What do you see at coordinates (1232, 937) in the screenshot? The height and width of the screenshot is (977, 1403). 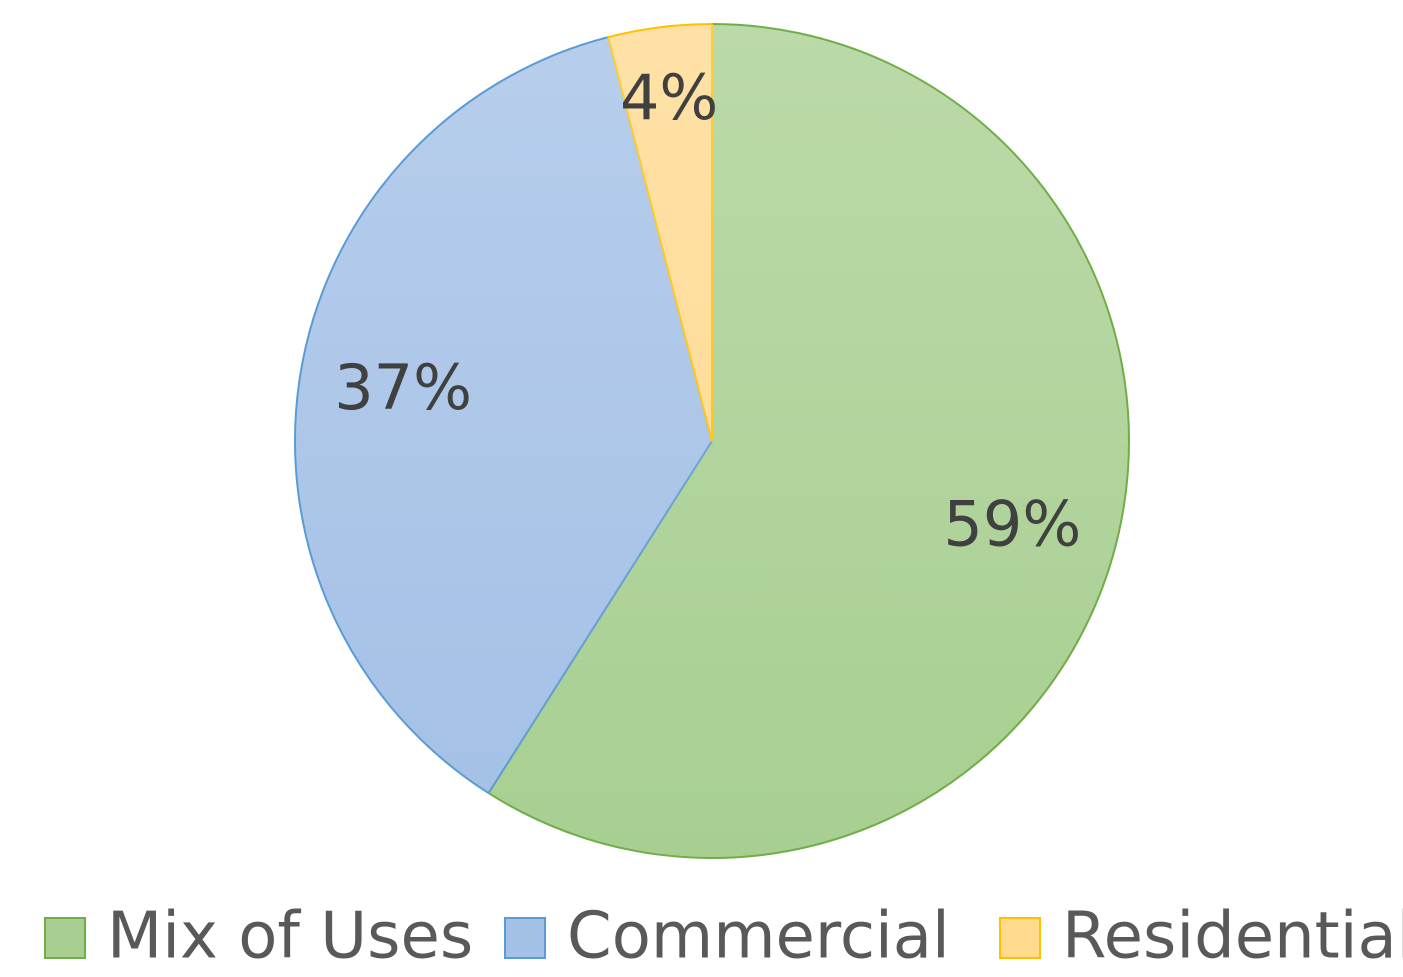 I see `legend-label: Residential` at bounding box center [1232, 937].